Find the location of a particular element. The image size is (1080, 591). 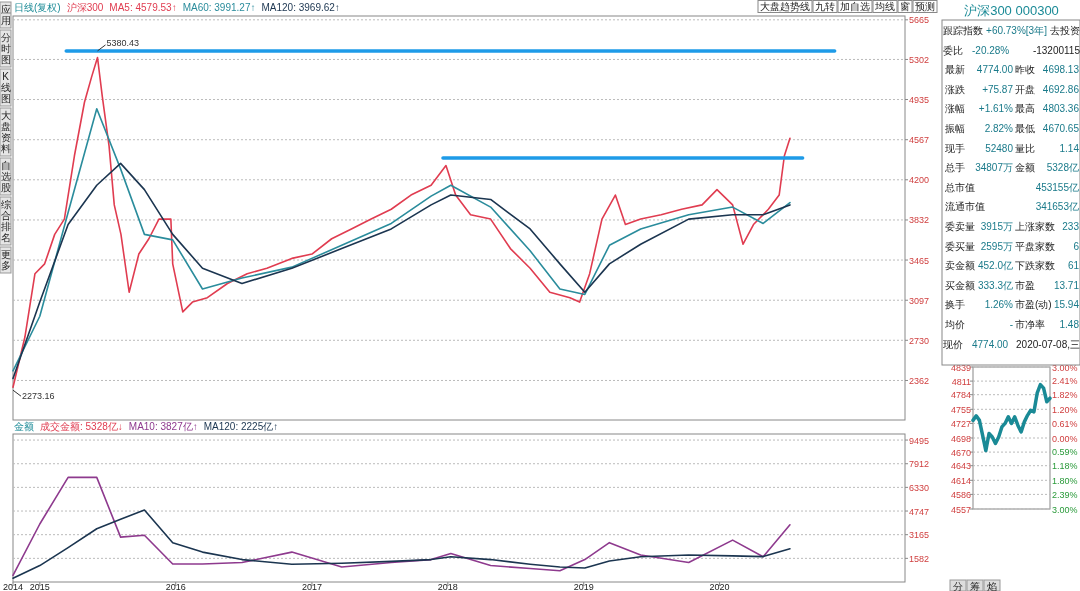

y-tick-label: 1582 is located at coordinates (919, 558).